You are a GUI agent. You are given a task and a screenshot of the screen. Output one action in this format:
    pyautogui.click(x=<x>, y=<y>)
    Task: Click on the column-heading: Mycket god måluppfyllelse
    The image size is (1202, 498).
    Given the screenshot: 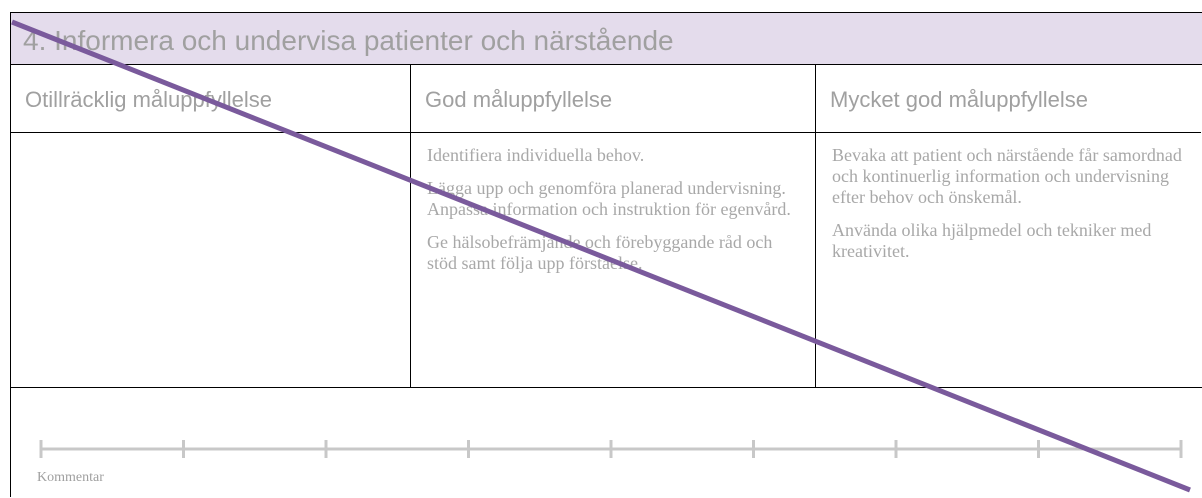 What is the action you would take?
    pyautogui.click(x=1008, y=99)
    